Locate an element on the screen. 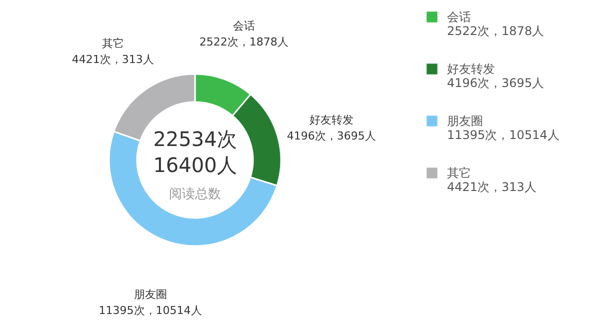 Image resolution: width=600 pixels, height=320 pixels. data-label: 11395次，10514人 is located at coordinates (150, 310).